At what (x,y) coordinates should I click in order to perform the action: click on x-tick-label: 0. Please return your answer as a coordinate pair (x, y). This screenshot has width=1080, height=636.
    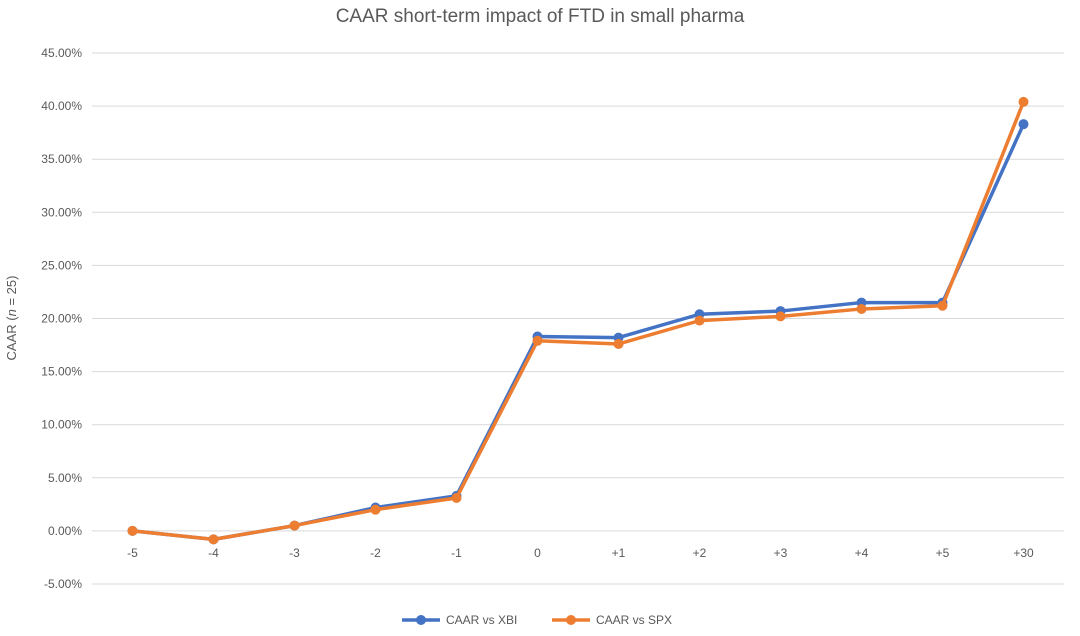
    Looking at the image, I should click on (537, 553).